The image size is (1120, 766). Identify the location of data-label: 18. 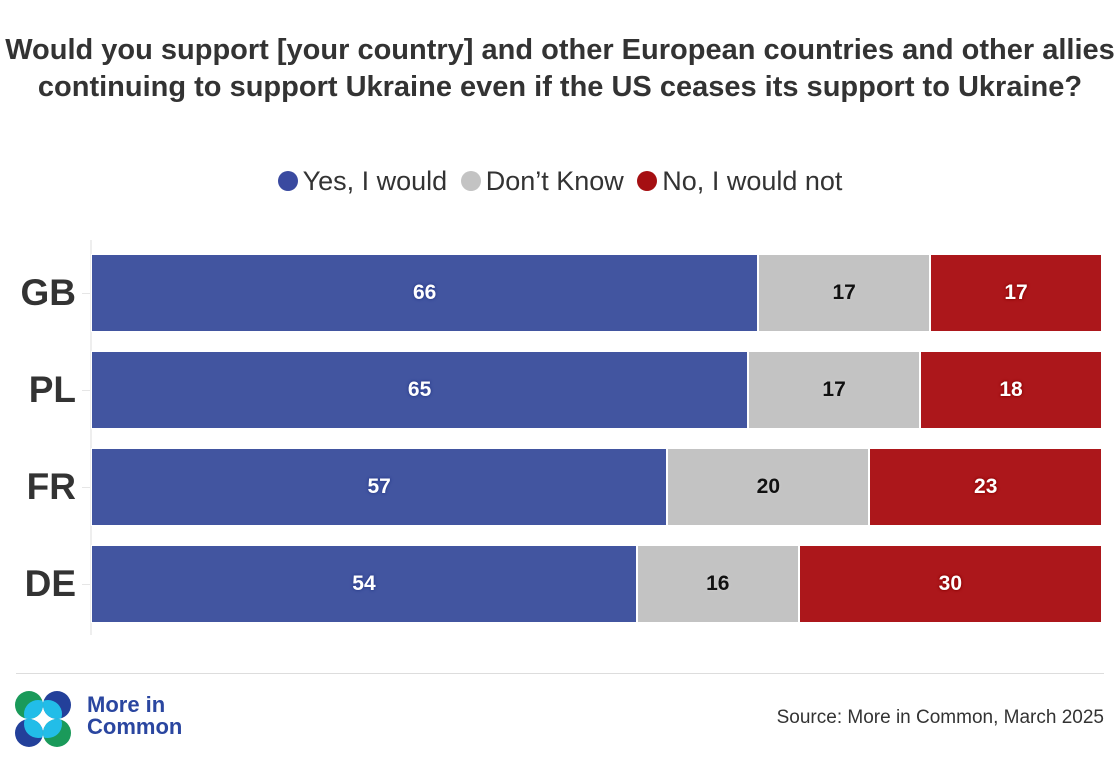
(1011, 389).